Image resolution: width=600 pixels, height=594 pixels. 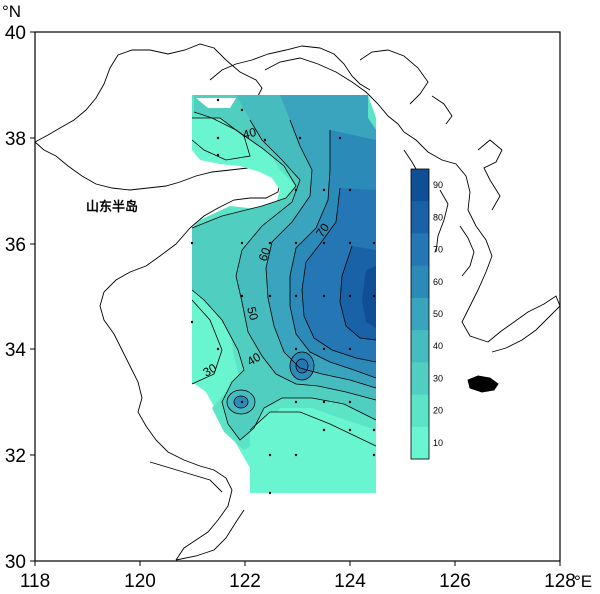 What do you see at coordinates (16, 350) in the screenshot?
I see `lat-tick-label: 34` at bounding box center [16, 350].